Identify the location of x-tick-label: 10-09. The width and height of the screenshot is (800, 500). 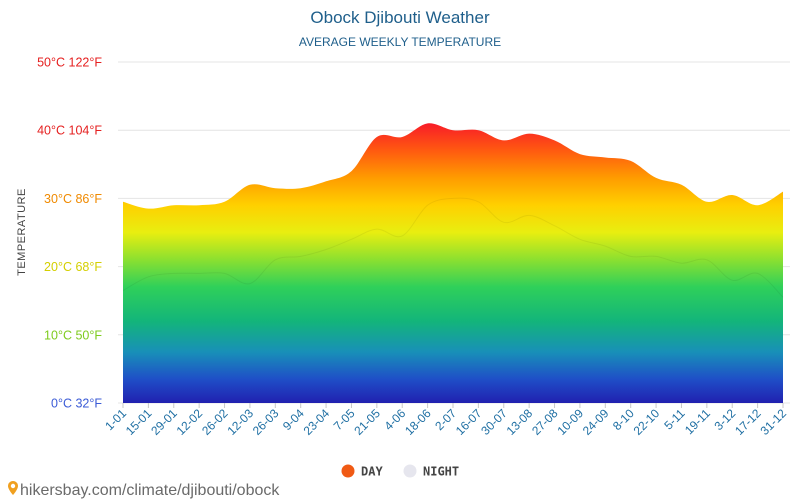
(570, 422).